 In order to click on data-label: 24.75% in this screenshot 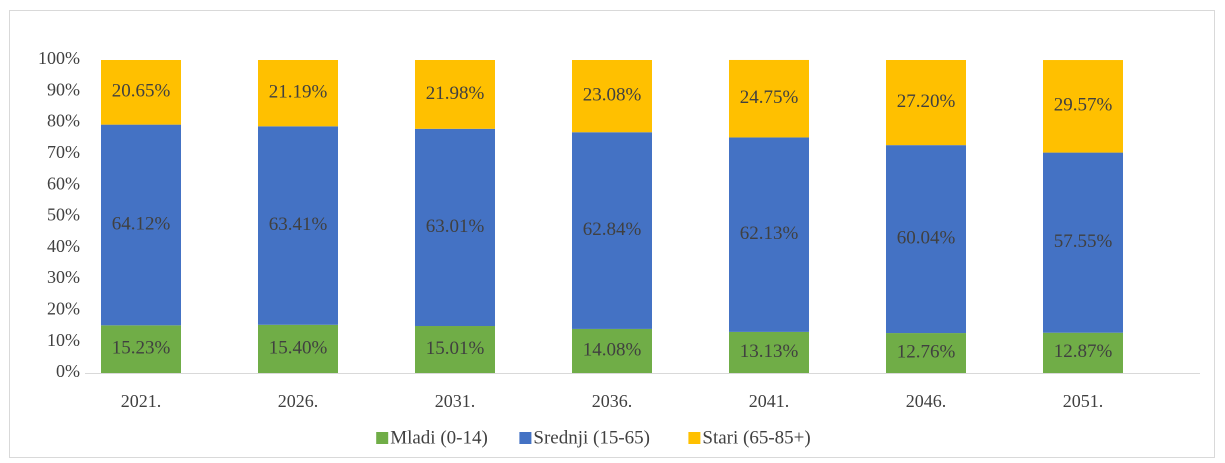, I will do `click(769, 97)`.